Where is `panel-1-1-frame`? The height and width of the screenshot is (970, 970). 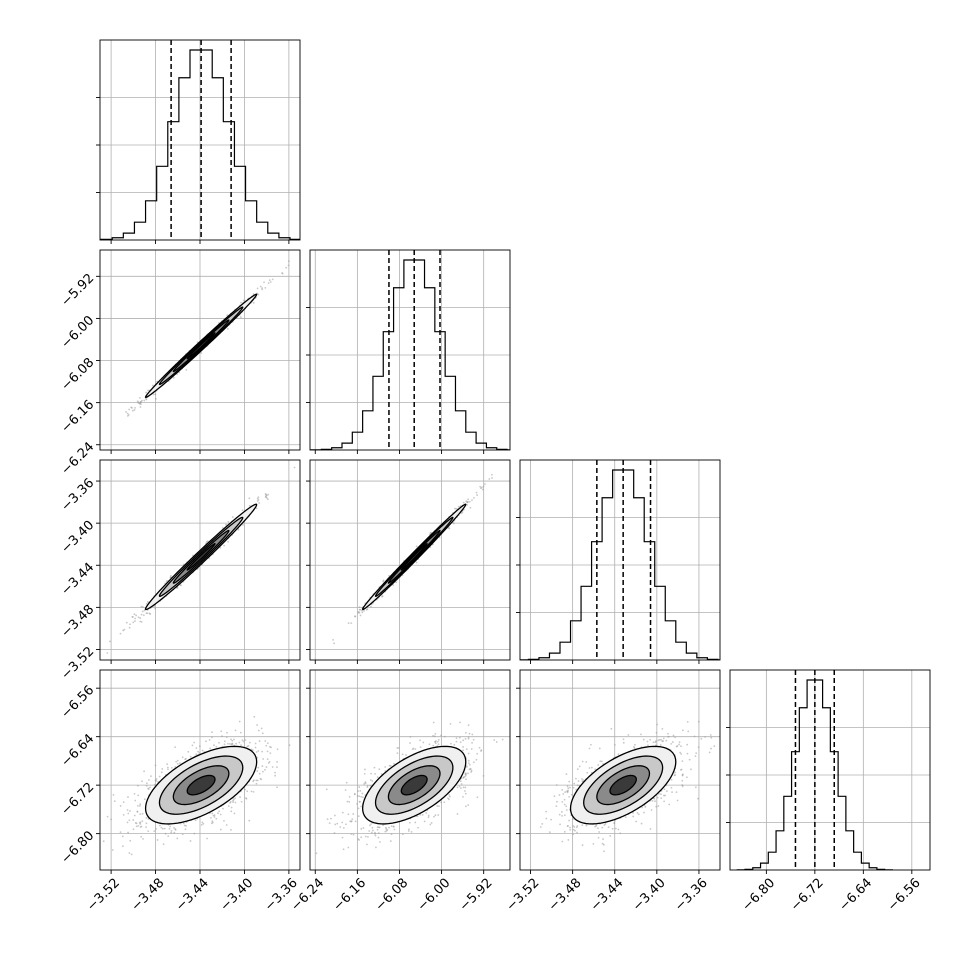
panel-1-1-frame is located at coordinates (410, 350).